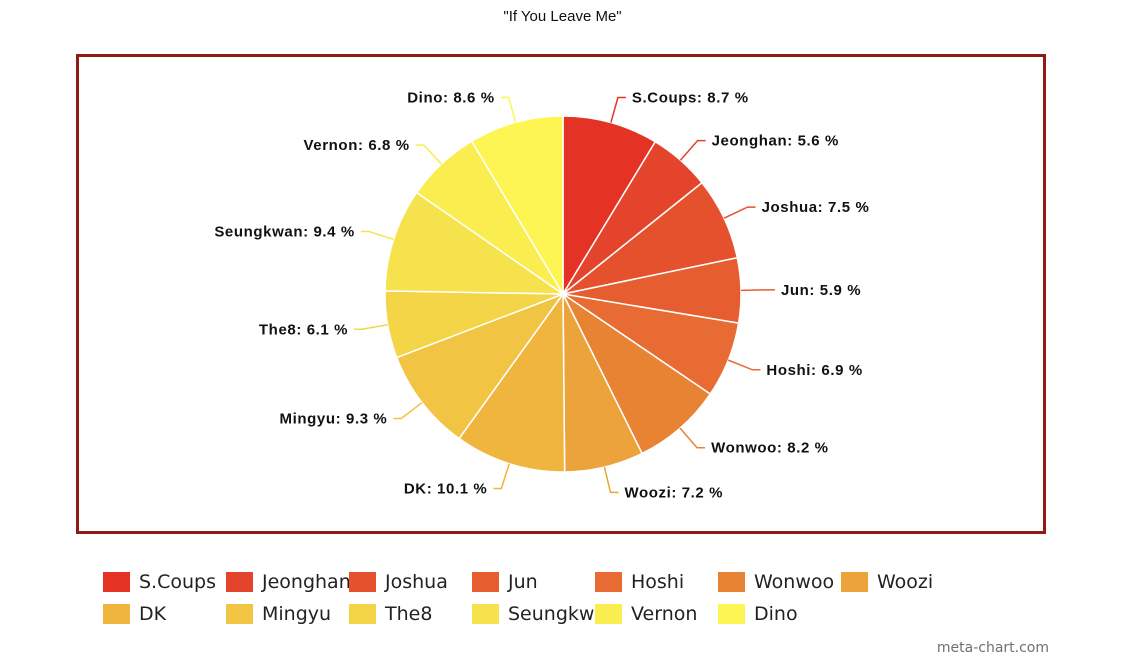  I want to click on watermark: meta-chart.com, so click(992, 648).